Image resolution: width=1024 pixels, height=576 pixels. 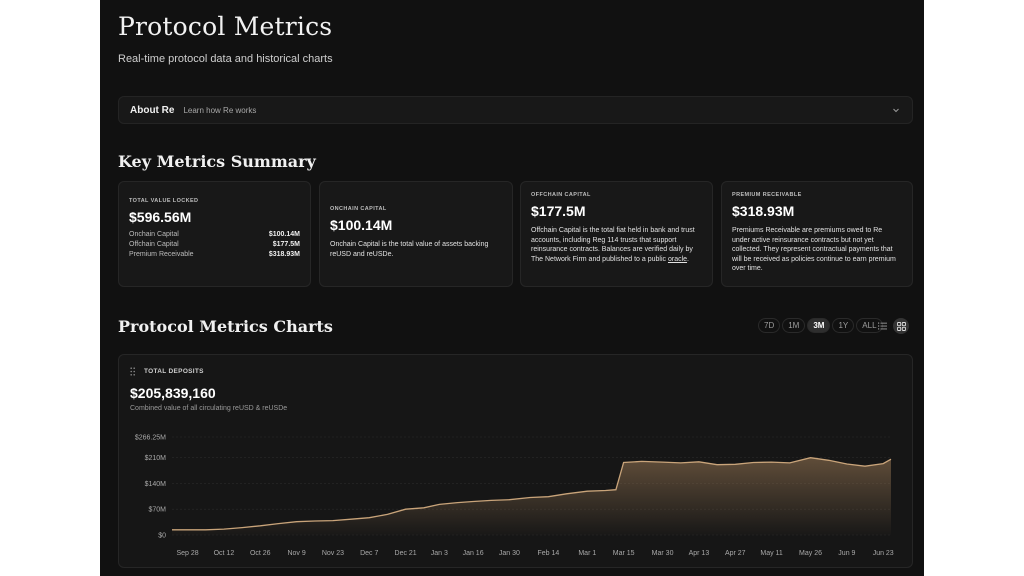 I want to click on x-tick-label: Oct 12, so click(x=224, y=553).